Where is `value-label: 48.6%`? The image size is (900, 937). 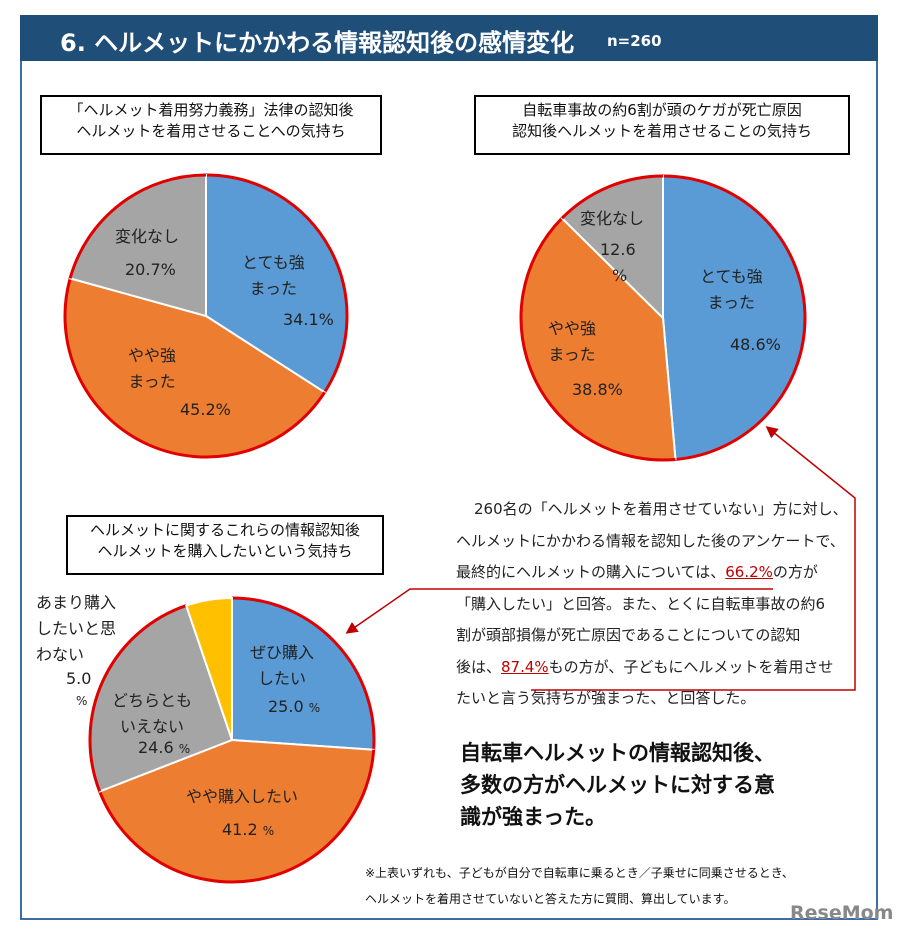 value-label: 48.6% is located at coordinates (755, 344).